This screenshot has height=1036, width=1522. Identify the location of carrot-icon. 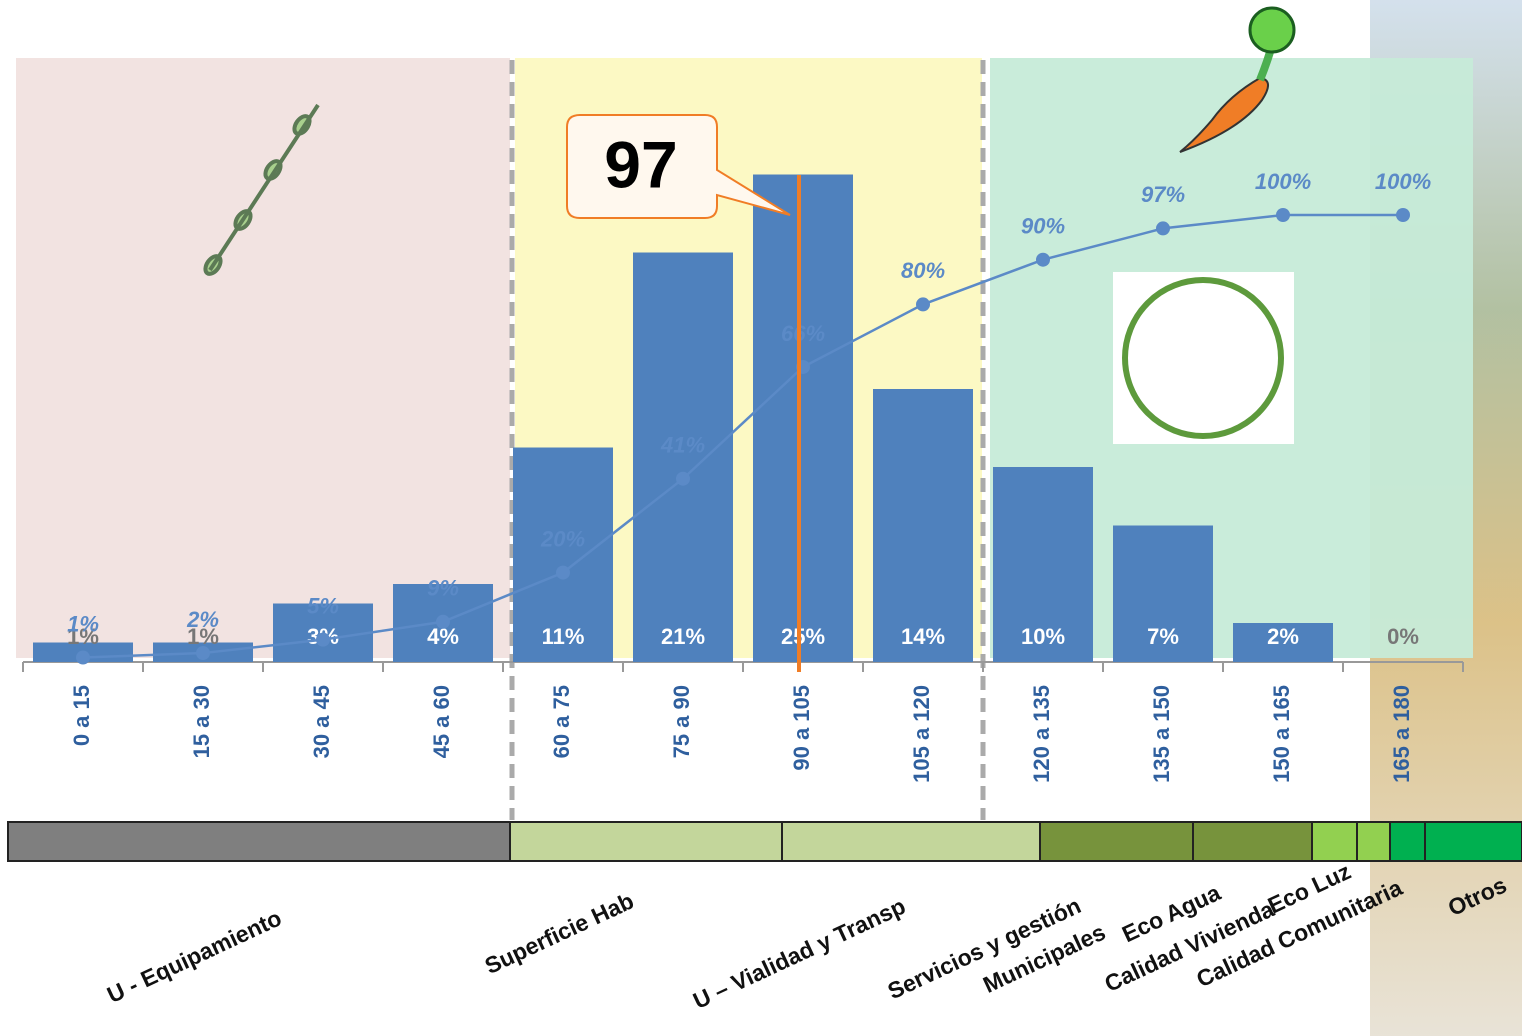
(1237, 79).